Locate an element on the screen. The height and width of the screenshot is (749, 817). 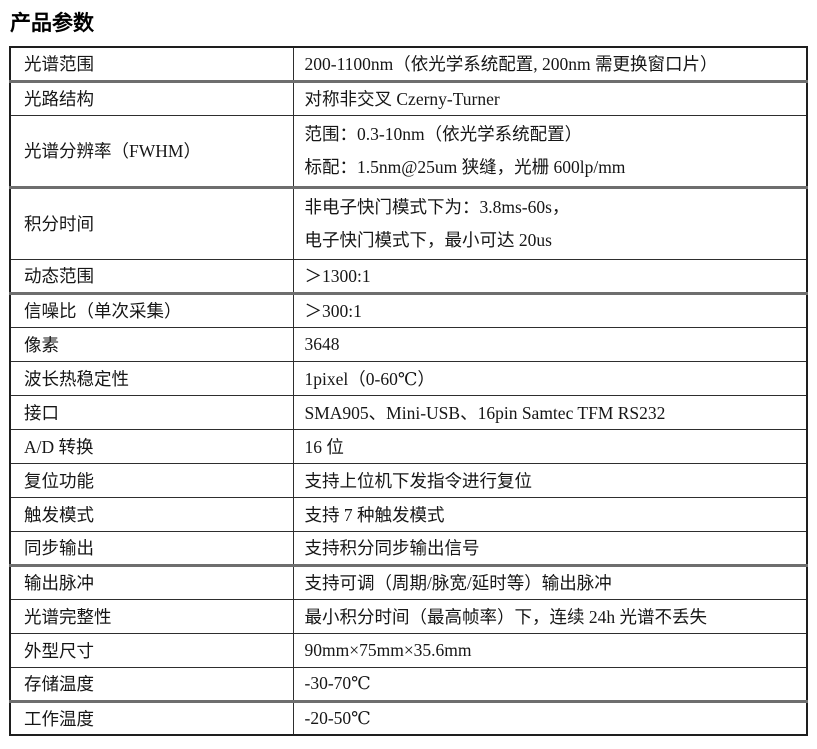
table-row: 触发模式 支持 7 种触发模式 is located at coordinates (408, 514).